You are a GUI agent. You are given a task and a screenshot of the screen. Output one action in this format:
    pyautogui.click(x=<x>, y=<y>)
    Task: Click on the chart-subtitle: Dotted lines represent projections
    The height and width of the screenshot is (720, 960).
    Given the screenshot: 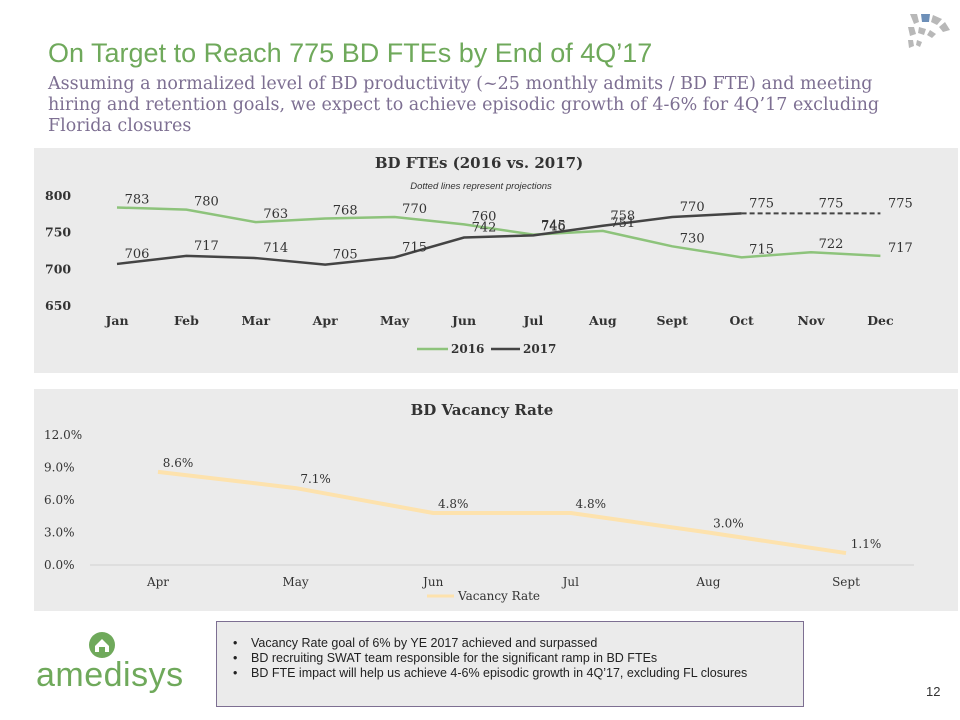 What is the action you would take?
    pyautogui.click(x=481, y=186)
    